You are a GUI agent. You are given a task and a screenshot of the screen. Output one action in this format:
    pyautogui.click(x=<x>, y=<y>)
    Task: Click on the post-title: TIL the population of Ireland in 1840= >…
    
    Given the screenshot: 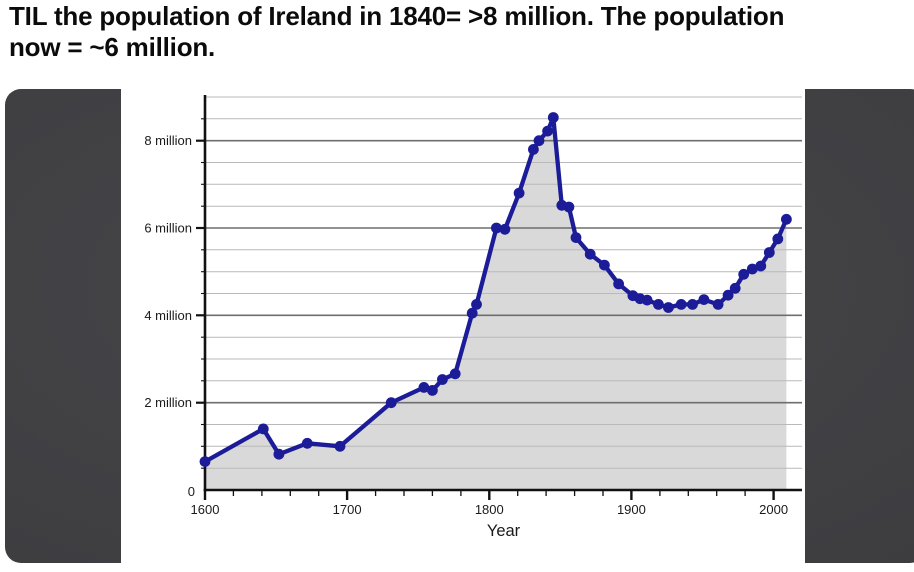 What is the action you would take?
    pyautogui.click(x=457, y=31)
    